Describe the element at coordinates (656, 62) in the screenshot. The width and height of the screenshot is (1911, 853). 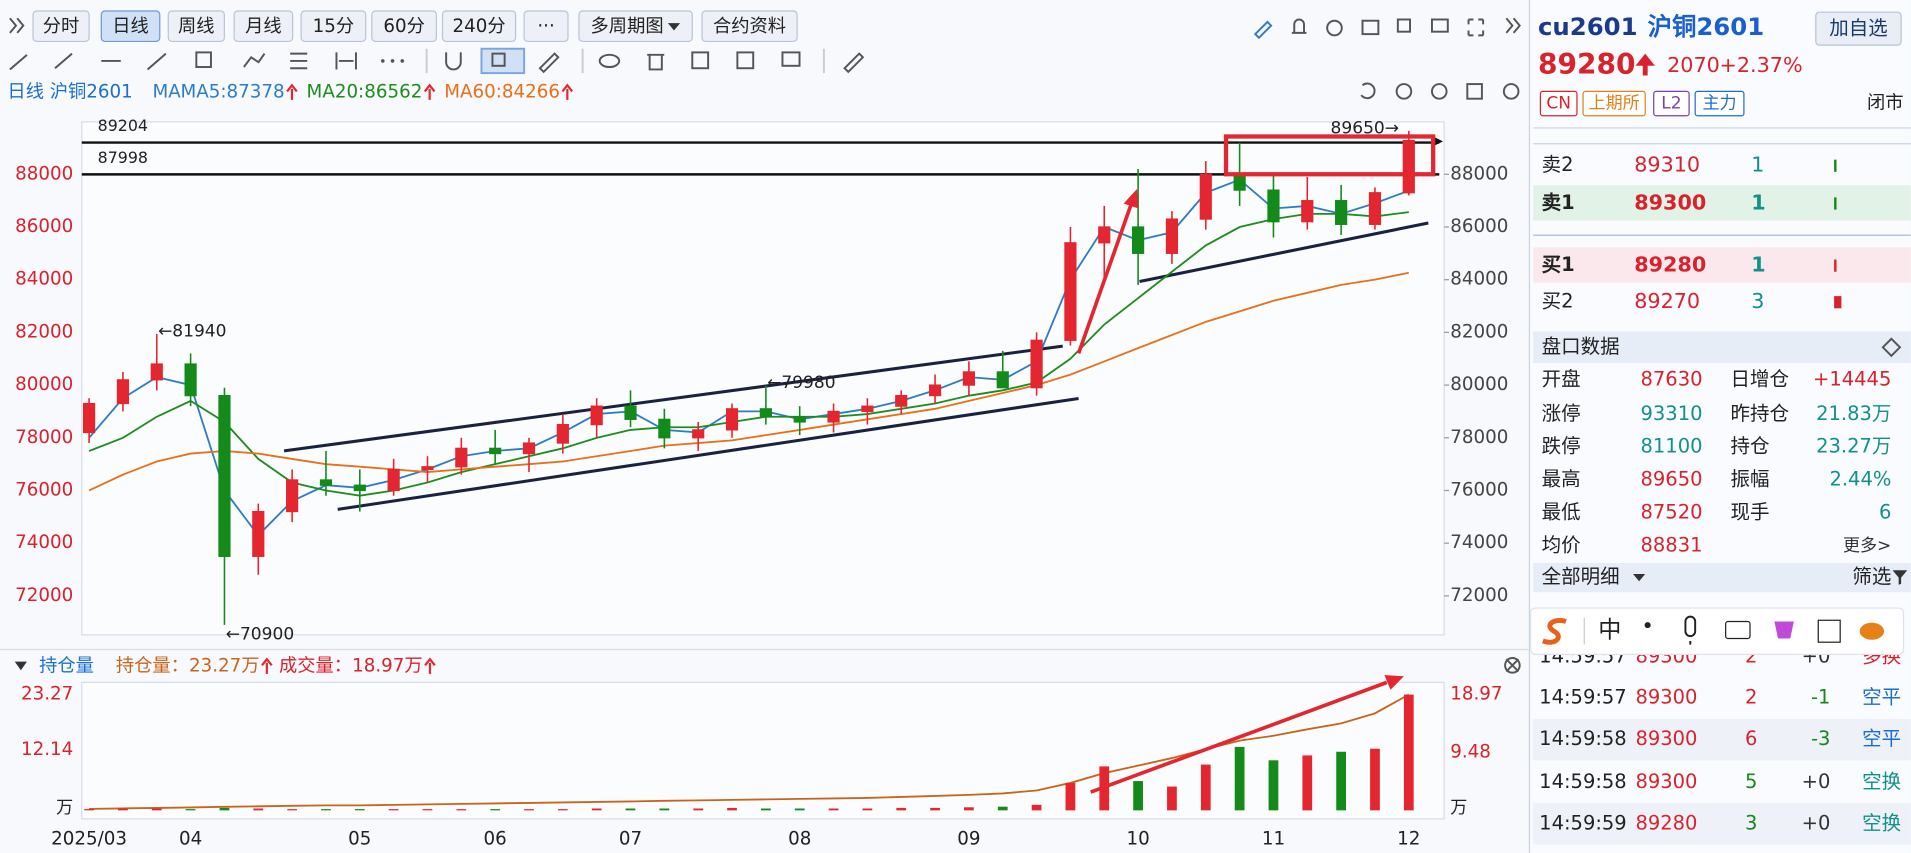
I see `tool-trash` at that location.